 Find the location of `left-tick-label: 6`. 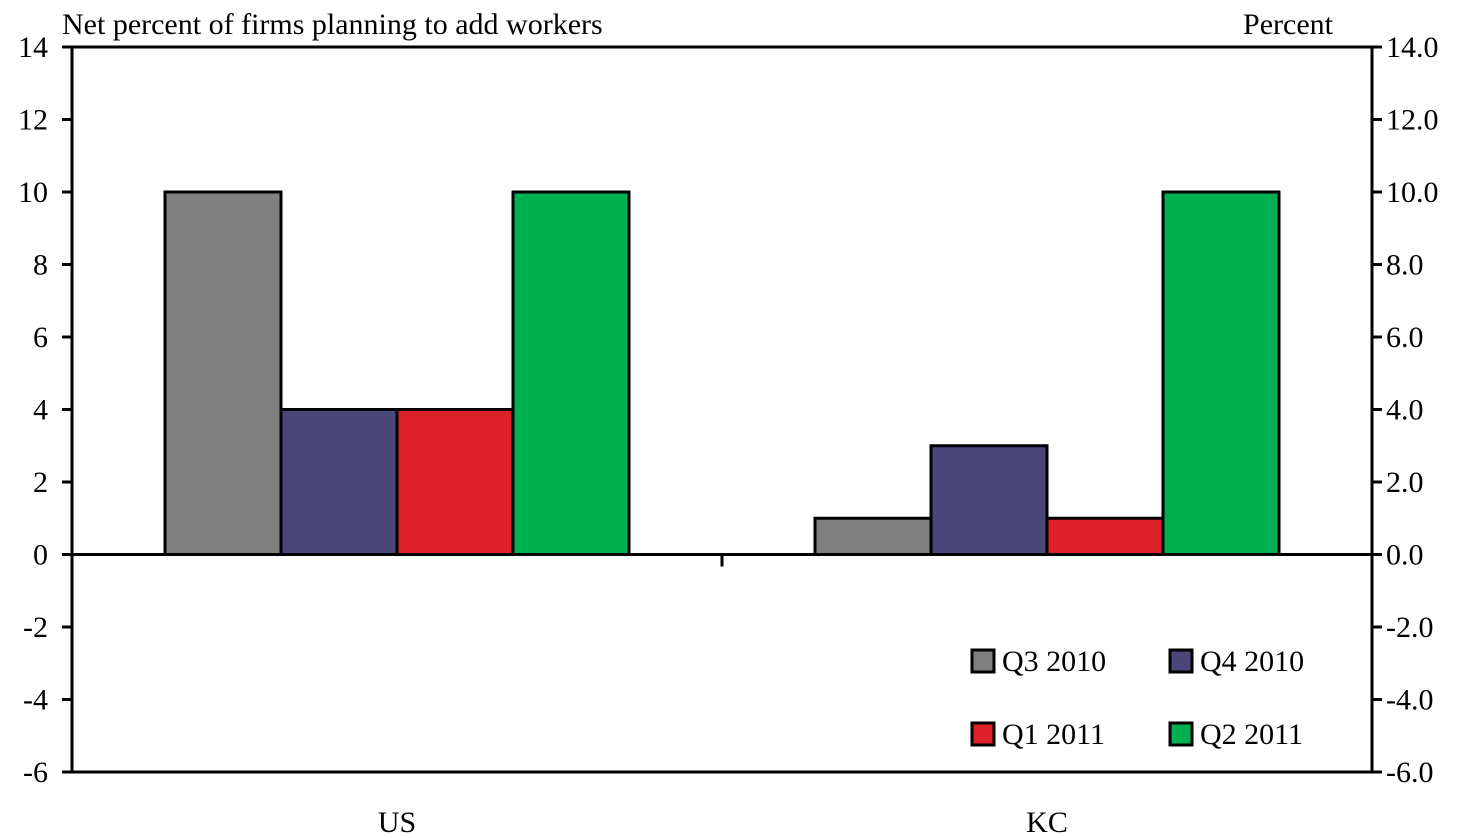

left-tick-label: 6 is located at coordinates (40, 337).